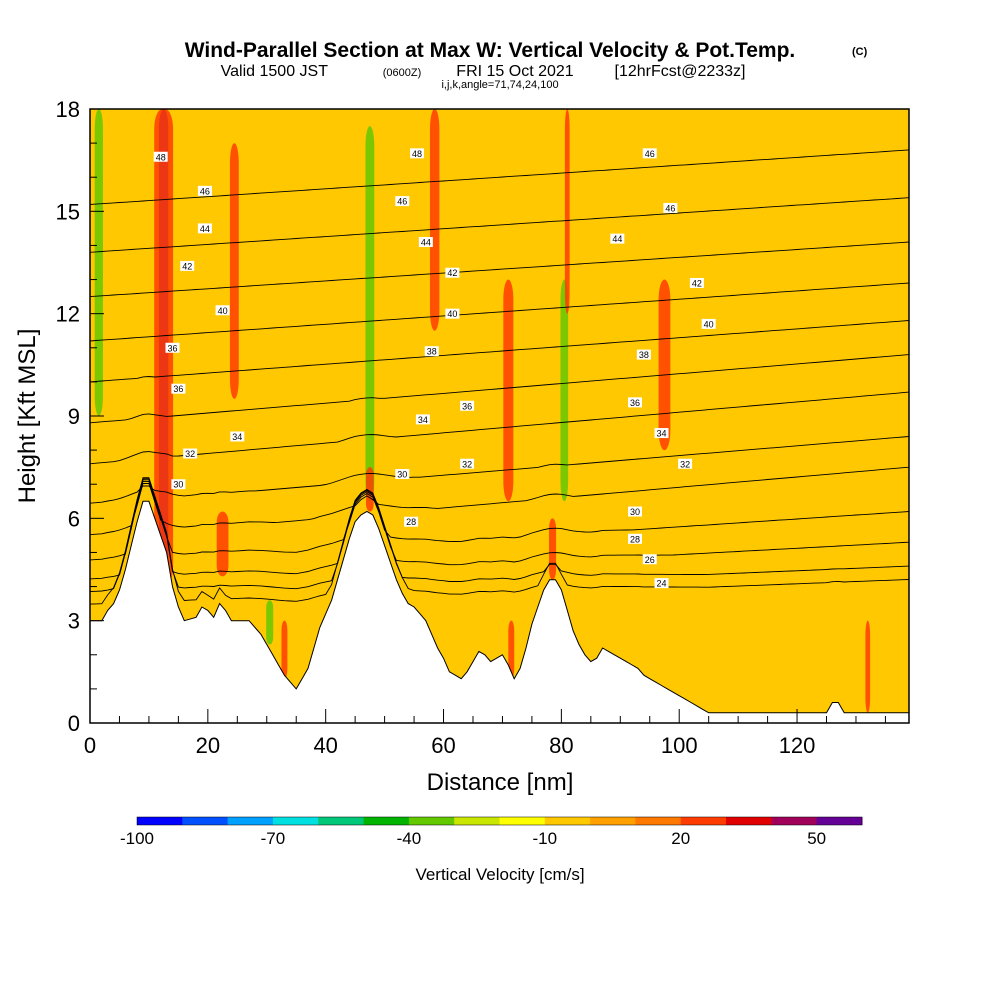 The image size is (1000, 1000). Describe the element at coordinates (74, 518) in the screenshot. I see `y-tick-label: 6` at that location.